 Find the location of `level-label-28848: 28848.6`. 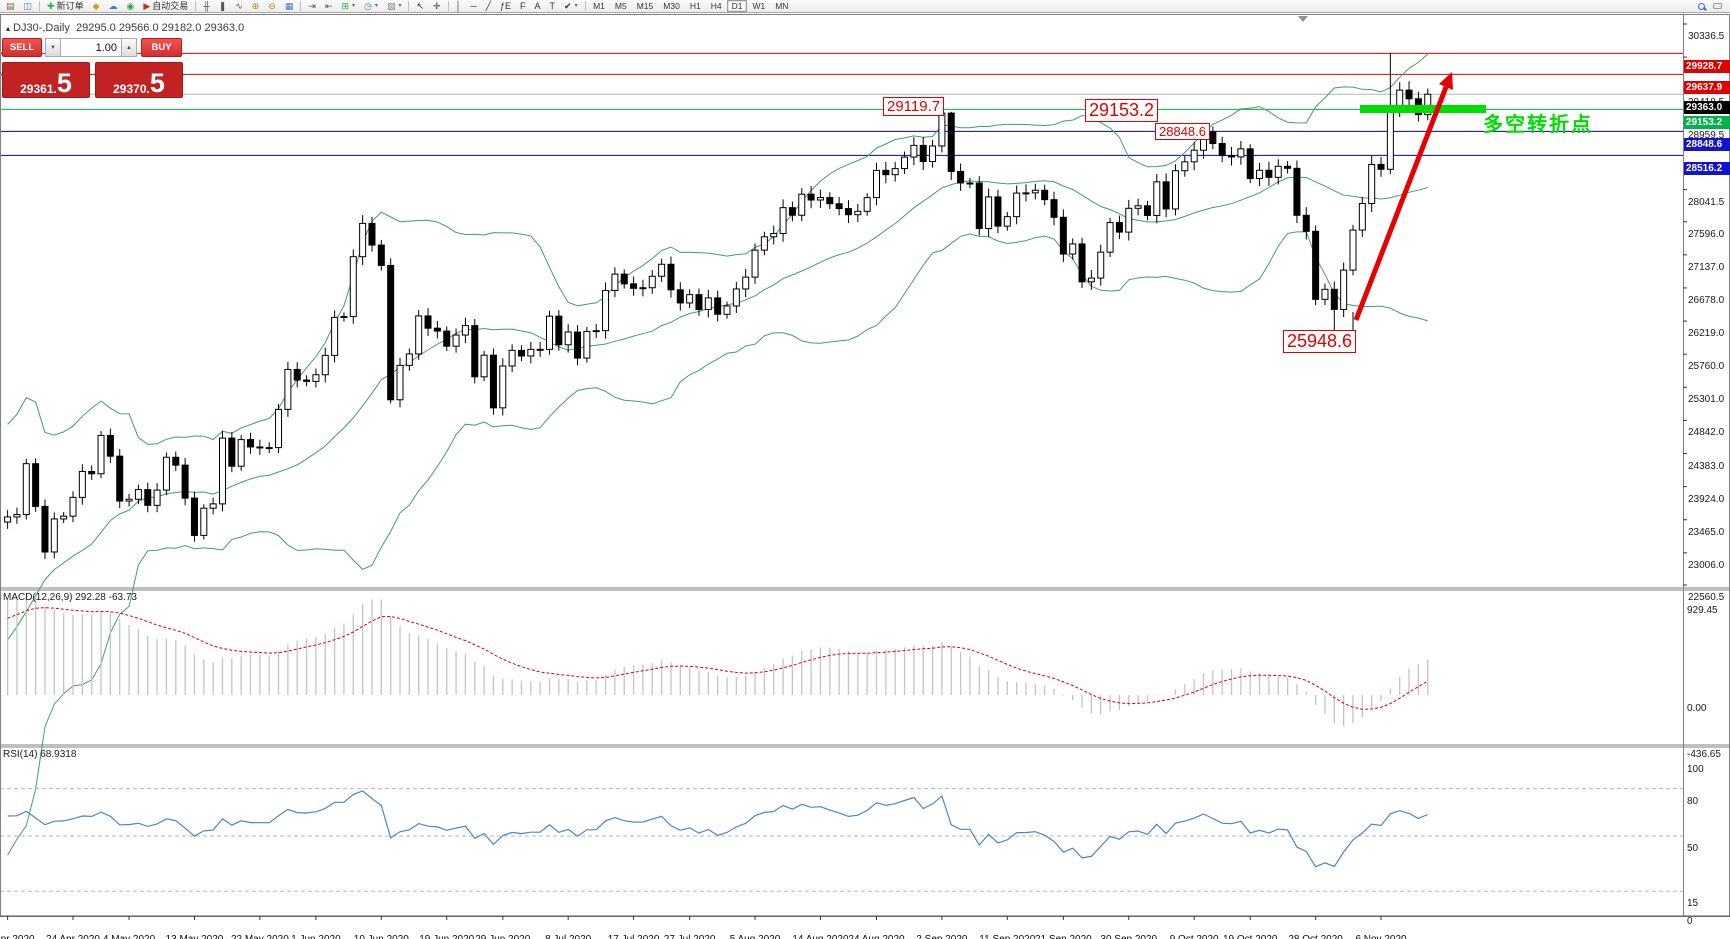

level-label-28848: 28848.6 is located at coordinates (1182, 131).